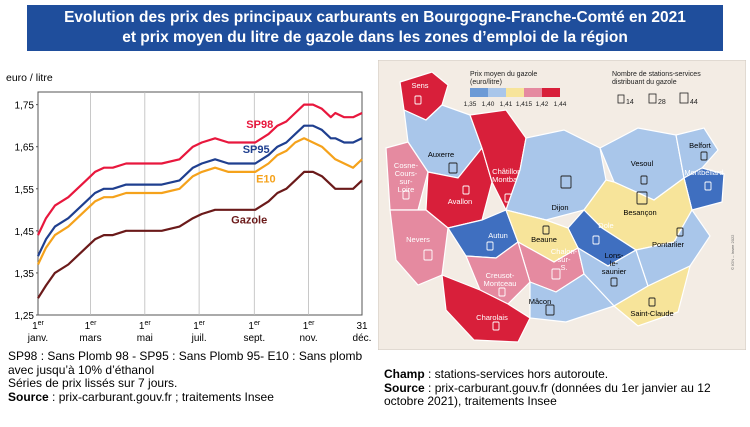 Image resolution: width=750 pixels, height=427 pixels. What do you see at coordinates (560, 104) in the screenshot?
I see `legend-price-tick: 1,44` at bounding box center [560, 104].